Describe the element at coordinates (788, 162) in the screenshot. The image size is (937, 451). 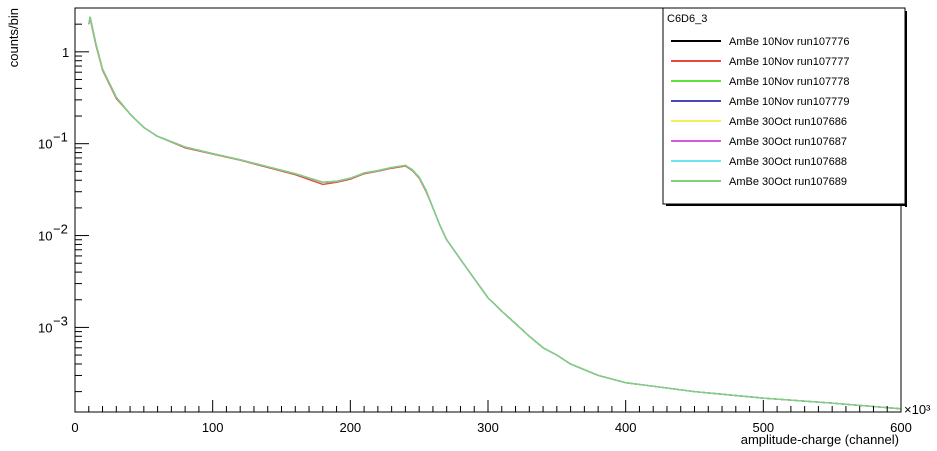
I see `legend-label: AmBe 30Oct run107688` at that location.